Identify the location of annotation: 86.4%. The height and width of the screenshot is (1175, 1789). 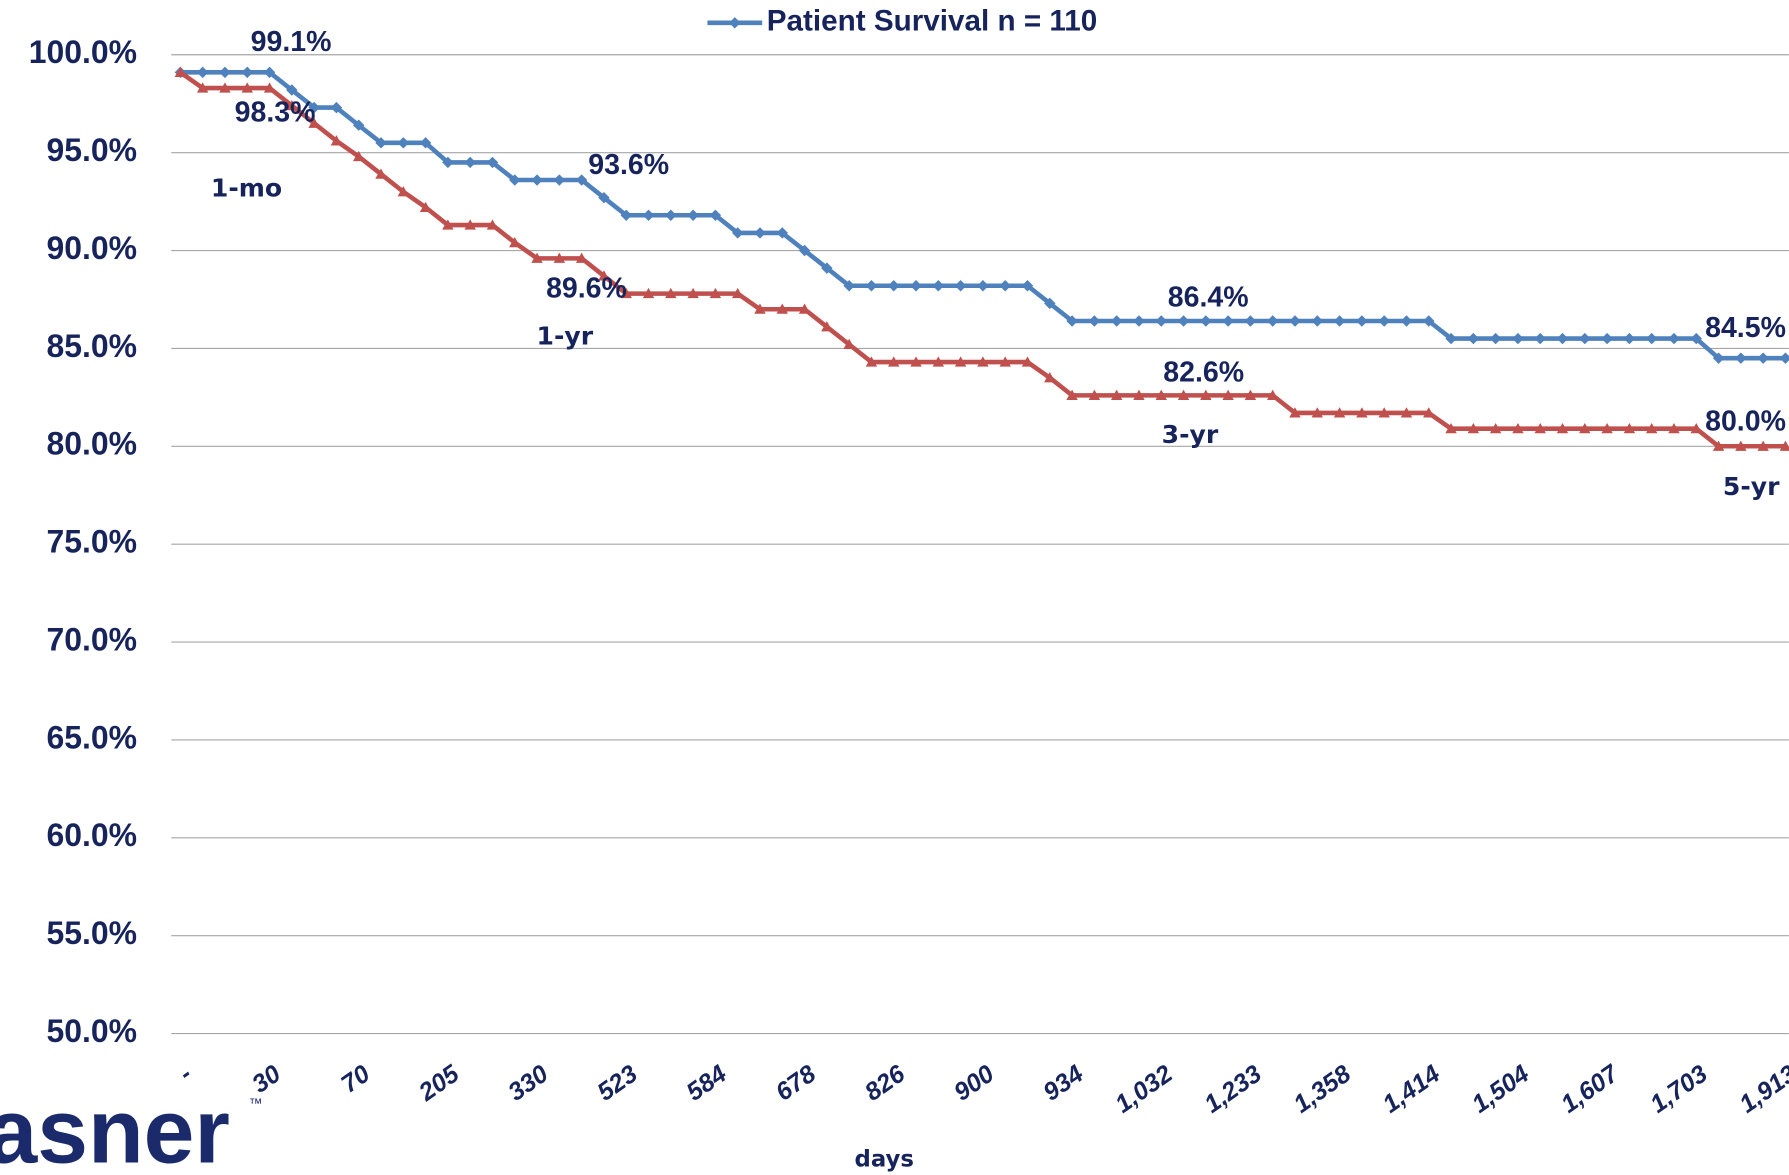
(1208, 297).